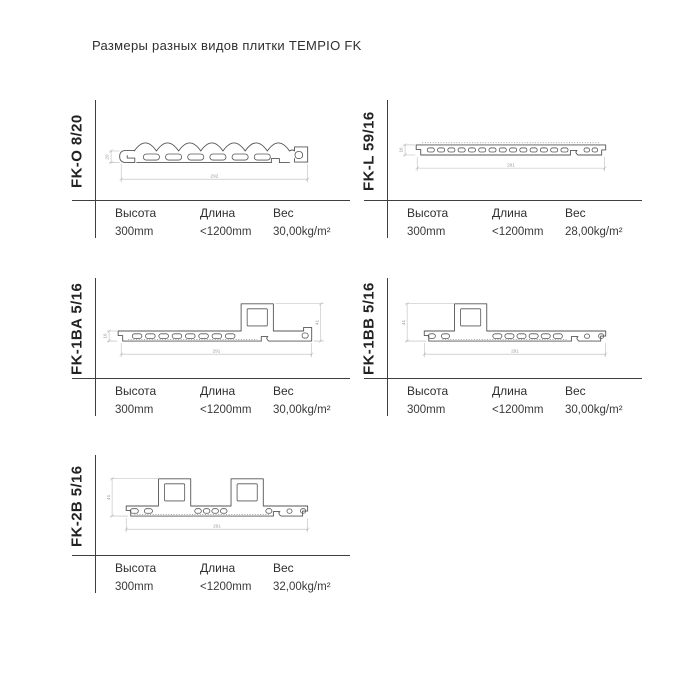  I want to click on section-label: FK-1BB 5/16, so click(369, 329).